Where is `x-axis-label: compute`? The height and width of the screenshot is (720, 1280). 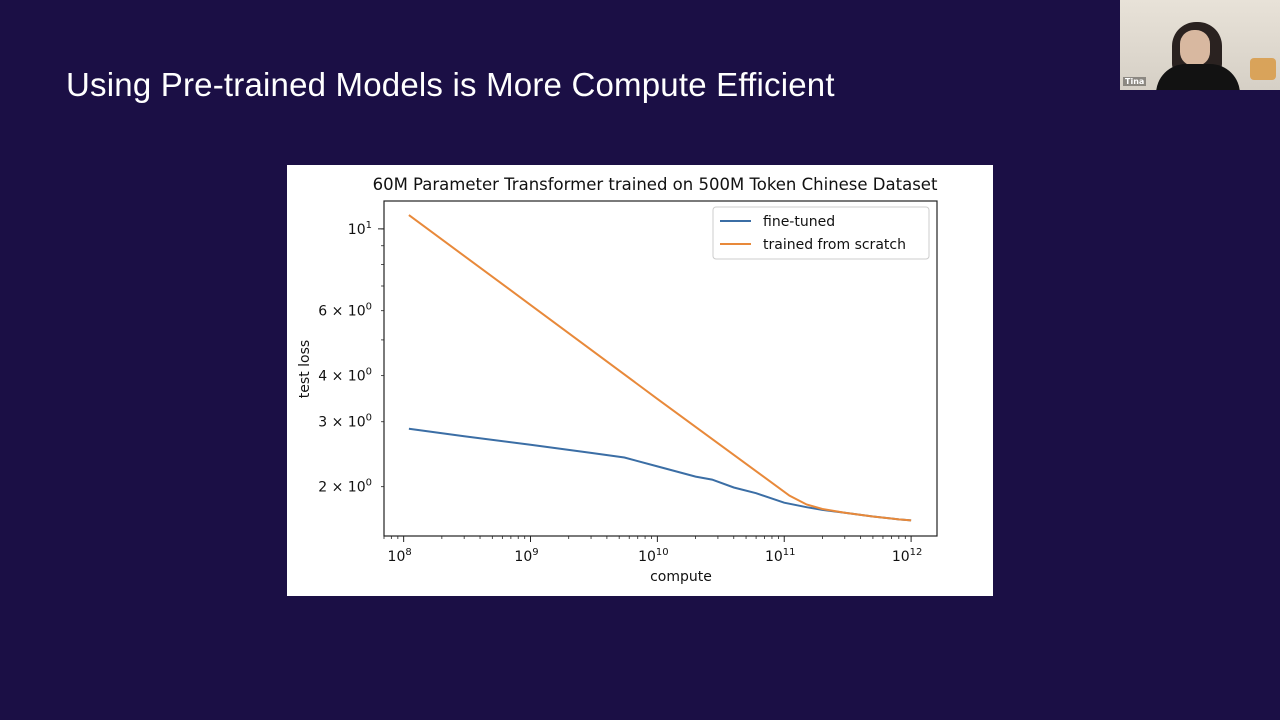
x-axis-label: compute is located at coordinates (681, 577).